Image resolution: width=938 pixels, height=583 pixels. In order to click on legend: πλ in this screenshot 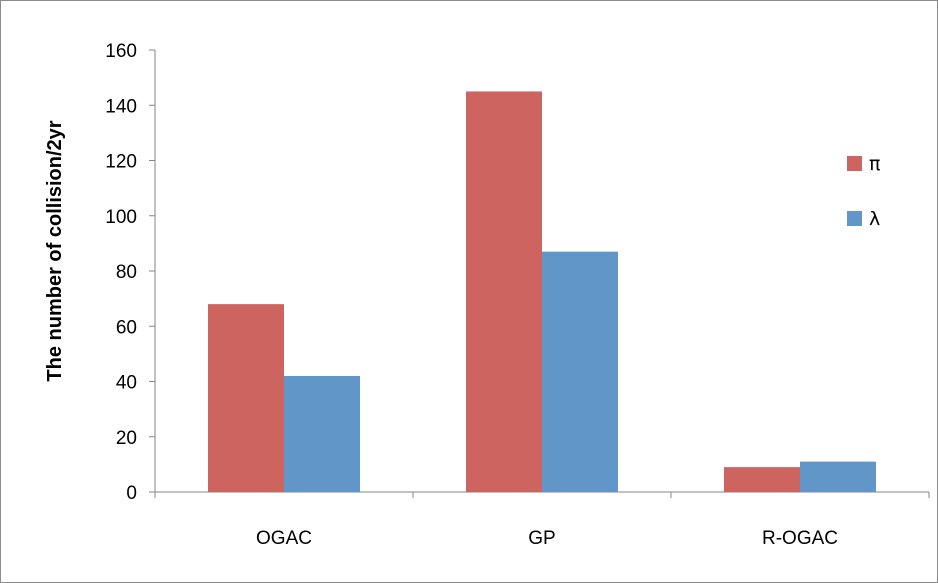, I will do `click(863, 191)`.